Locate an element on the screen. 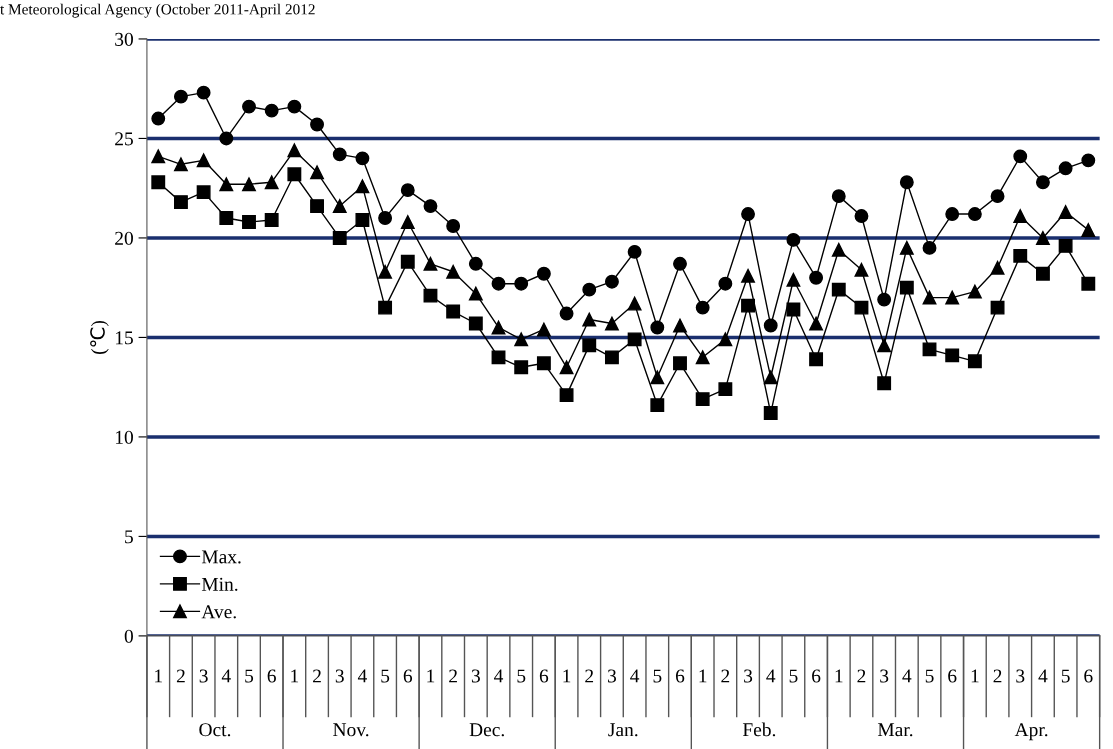  y-axis-title: (℃) is located at coordinates (99, 337).